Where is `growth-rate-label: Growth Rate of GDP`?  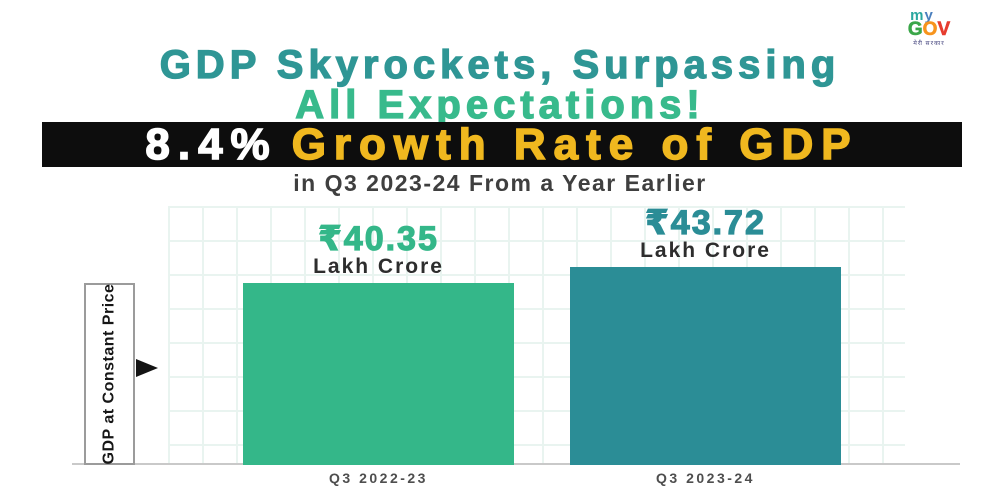
growth-rate-label: Growth Rate of GDP is located at coordinates (575, 144).